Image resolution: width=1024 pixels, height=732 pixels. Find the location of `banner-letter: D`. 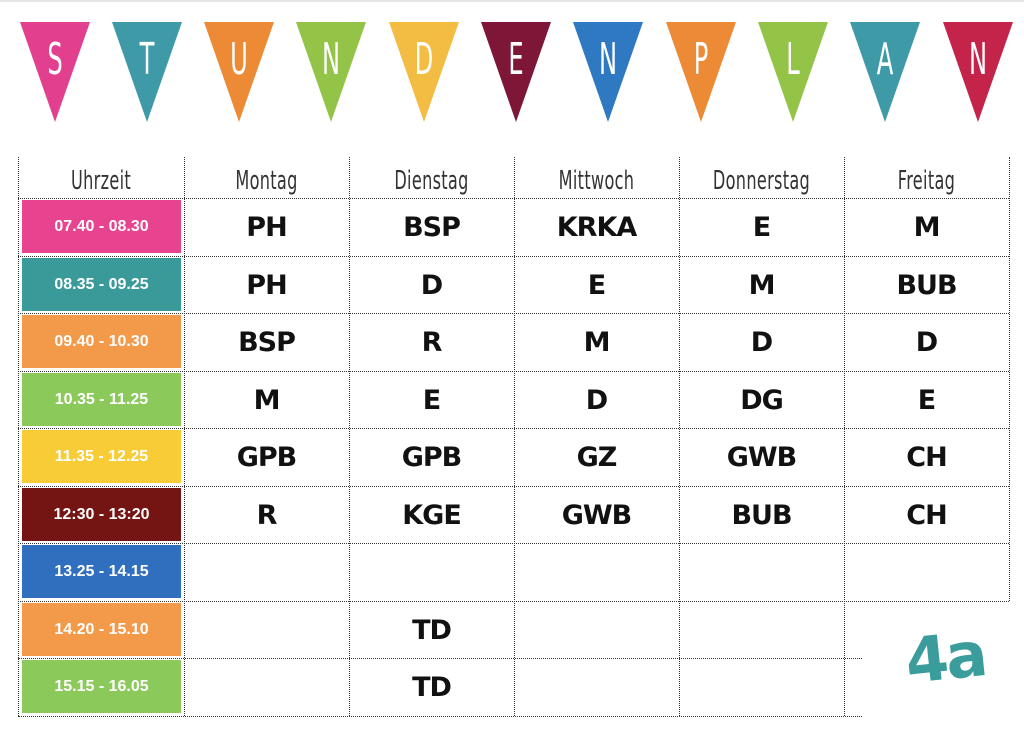

banner-letter: D is located at coordinates (424, 59).